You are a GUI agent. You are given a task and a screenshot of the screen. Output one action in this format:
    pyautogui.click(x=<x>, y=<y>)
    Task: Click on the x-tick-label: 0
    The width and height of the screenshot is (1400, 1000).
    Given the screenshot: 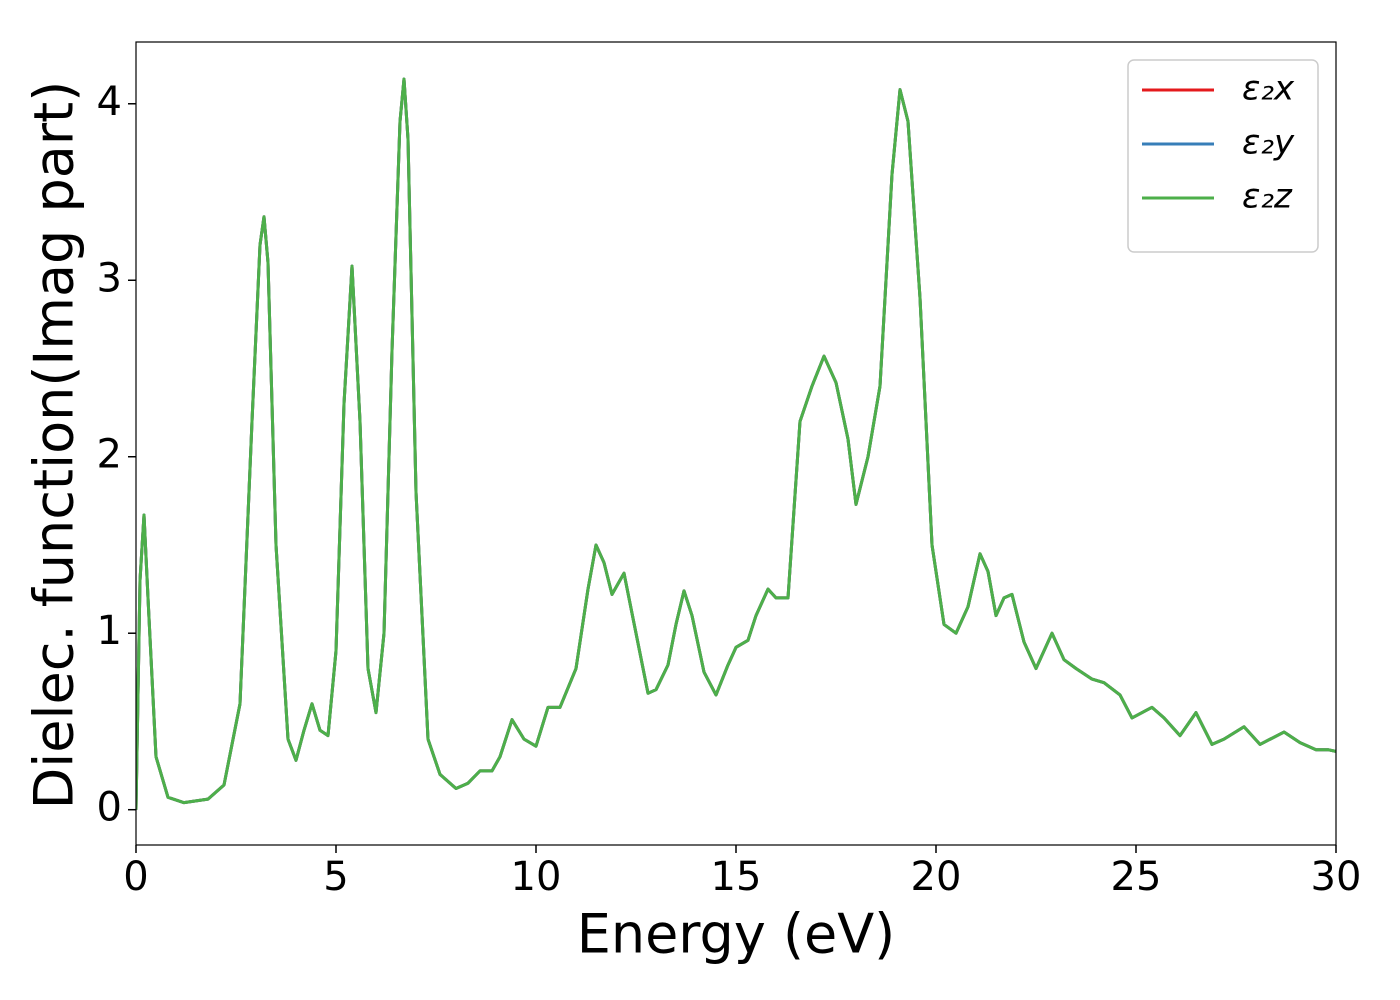 What is the action you would take?
    pyautogui.click(x=135, y=877)
    